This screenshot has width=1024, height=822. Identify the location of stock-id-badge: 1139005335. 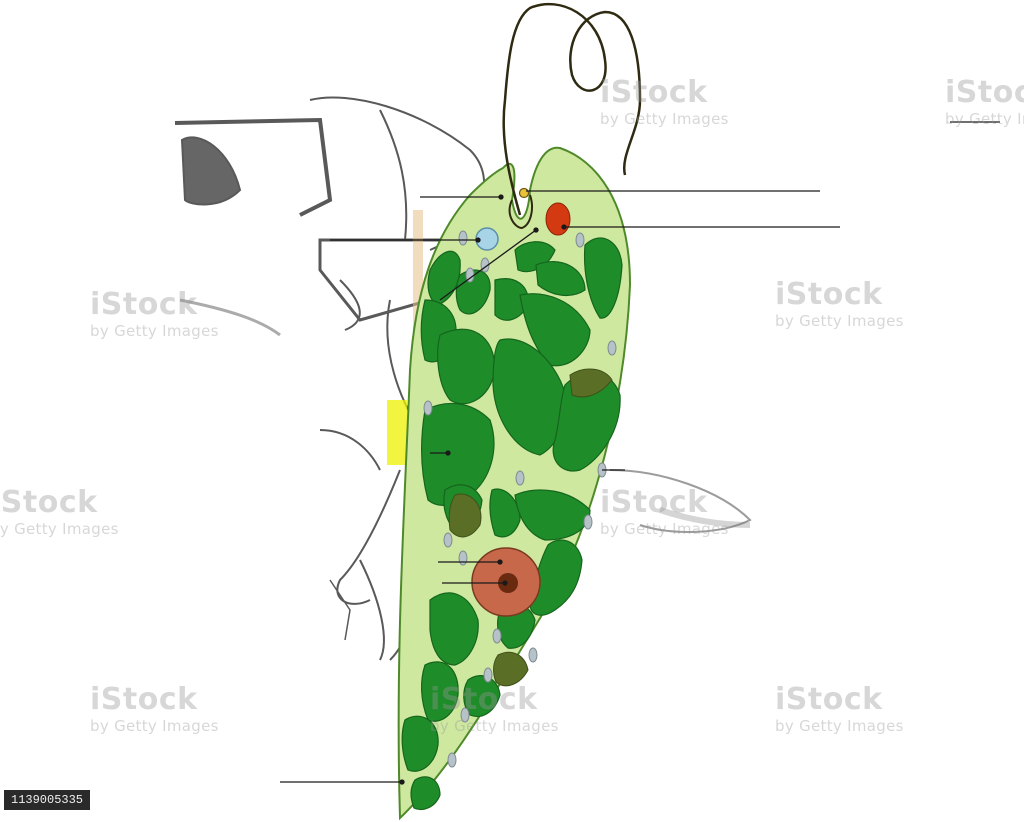
(47, 800).